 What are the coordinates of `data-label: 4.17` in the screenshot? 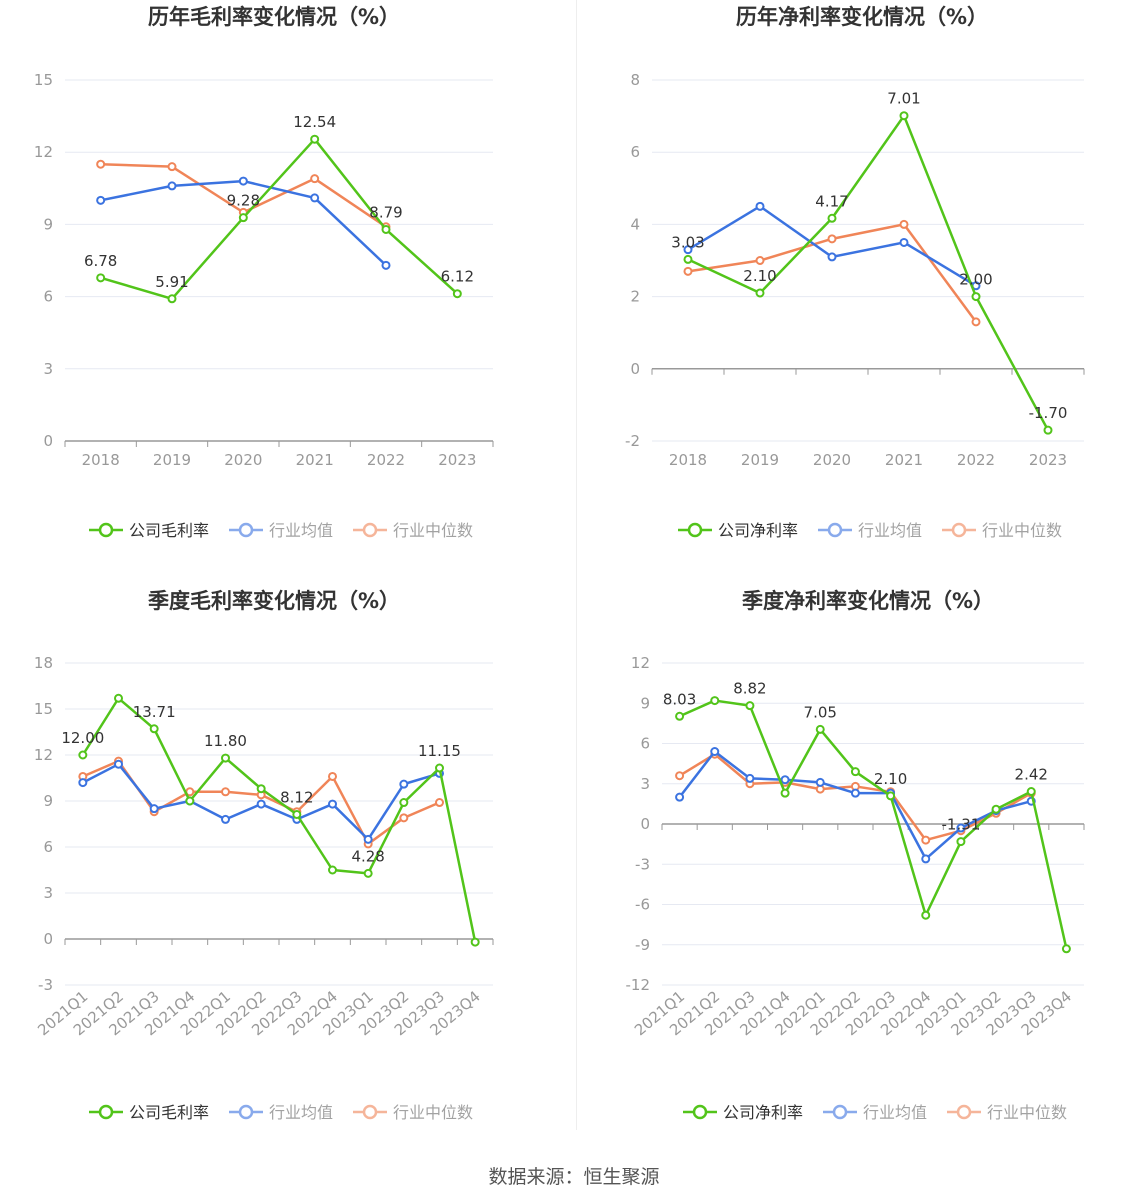 It's located at (831, 201).